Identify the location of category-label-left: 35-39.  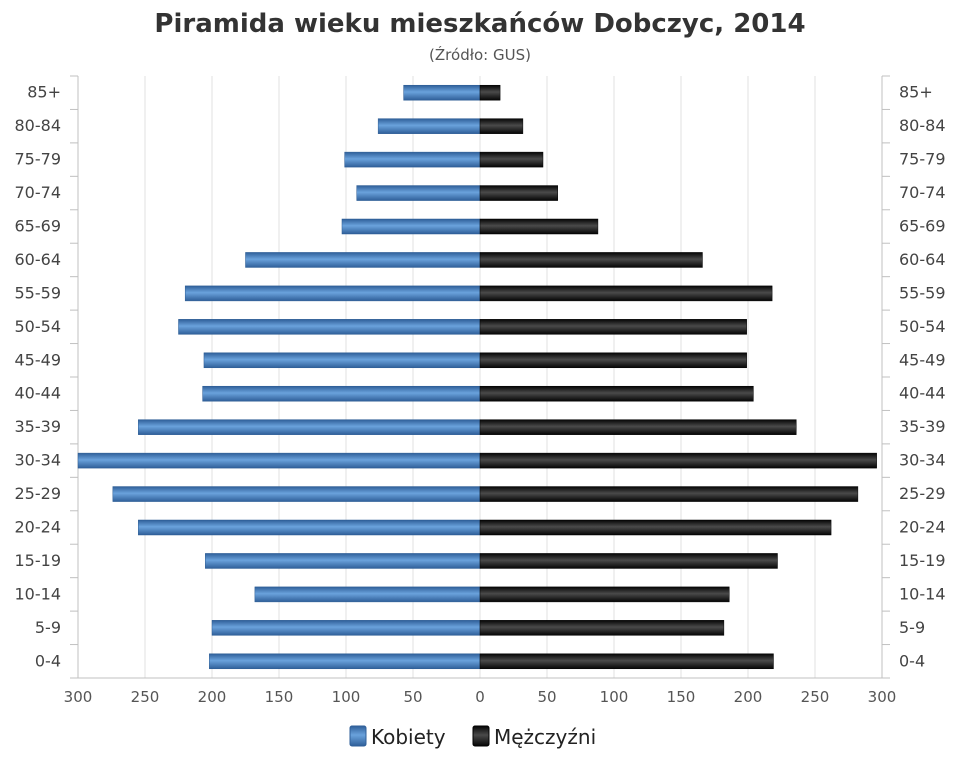
(38, 426).